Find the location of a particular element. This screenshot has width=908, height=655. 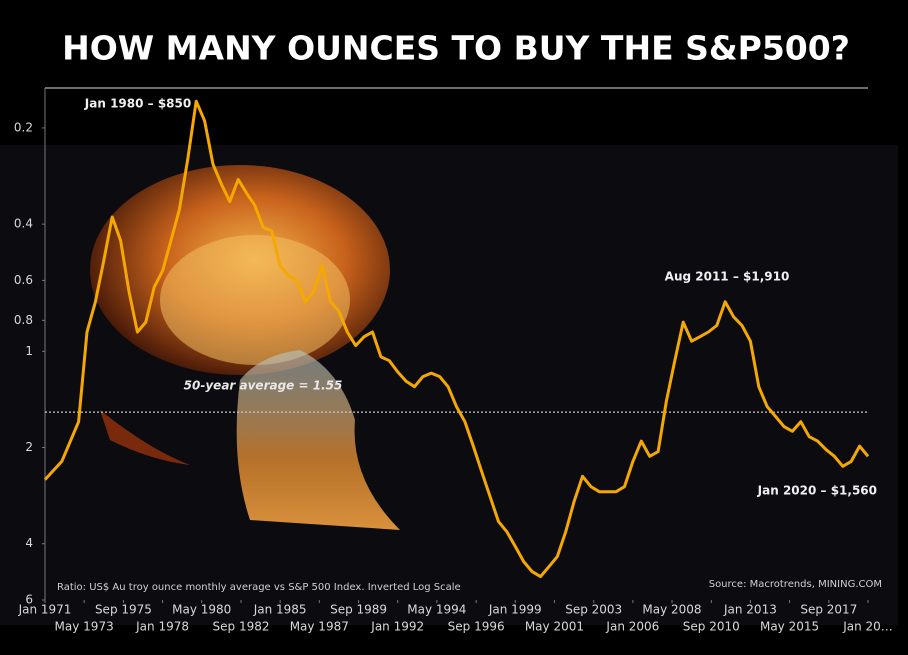

y-tick-label: 0.8 is located at coordinates (23, 320).